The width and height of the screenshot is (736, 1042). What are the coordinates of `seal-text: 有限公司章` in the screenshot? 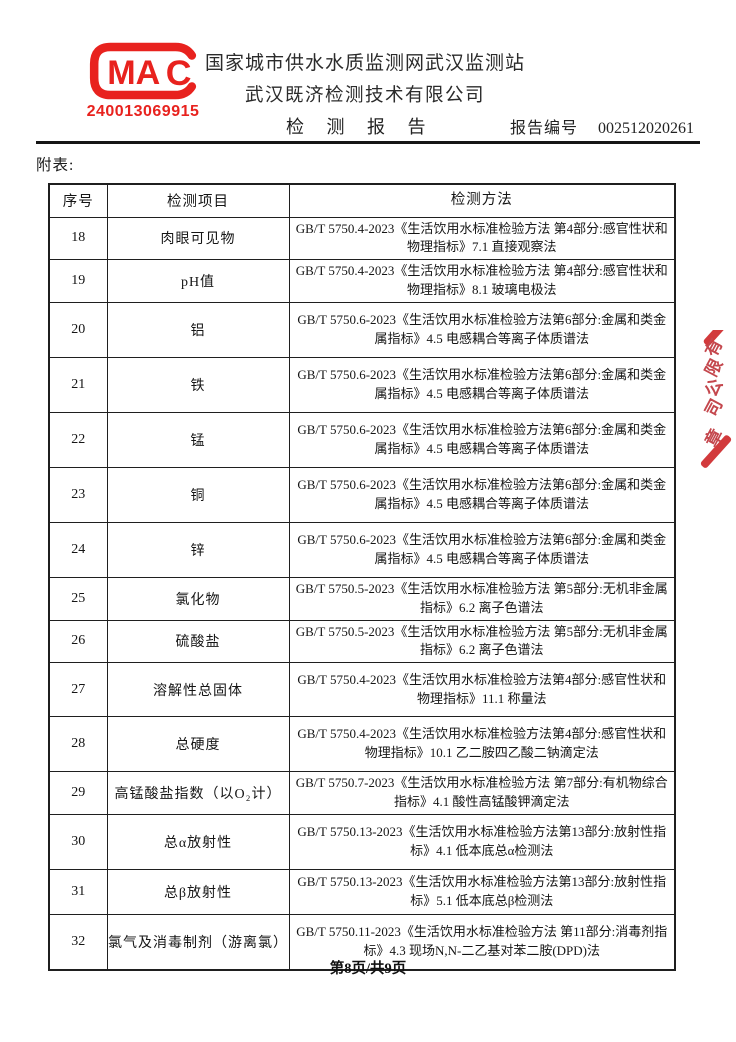 It's located at (714, 392).